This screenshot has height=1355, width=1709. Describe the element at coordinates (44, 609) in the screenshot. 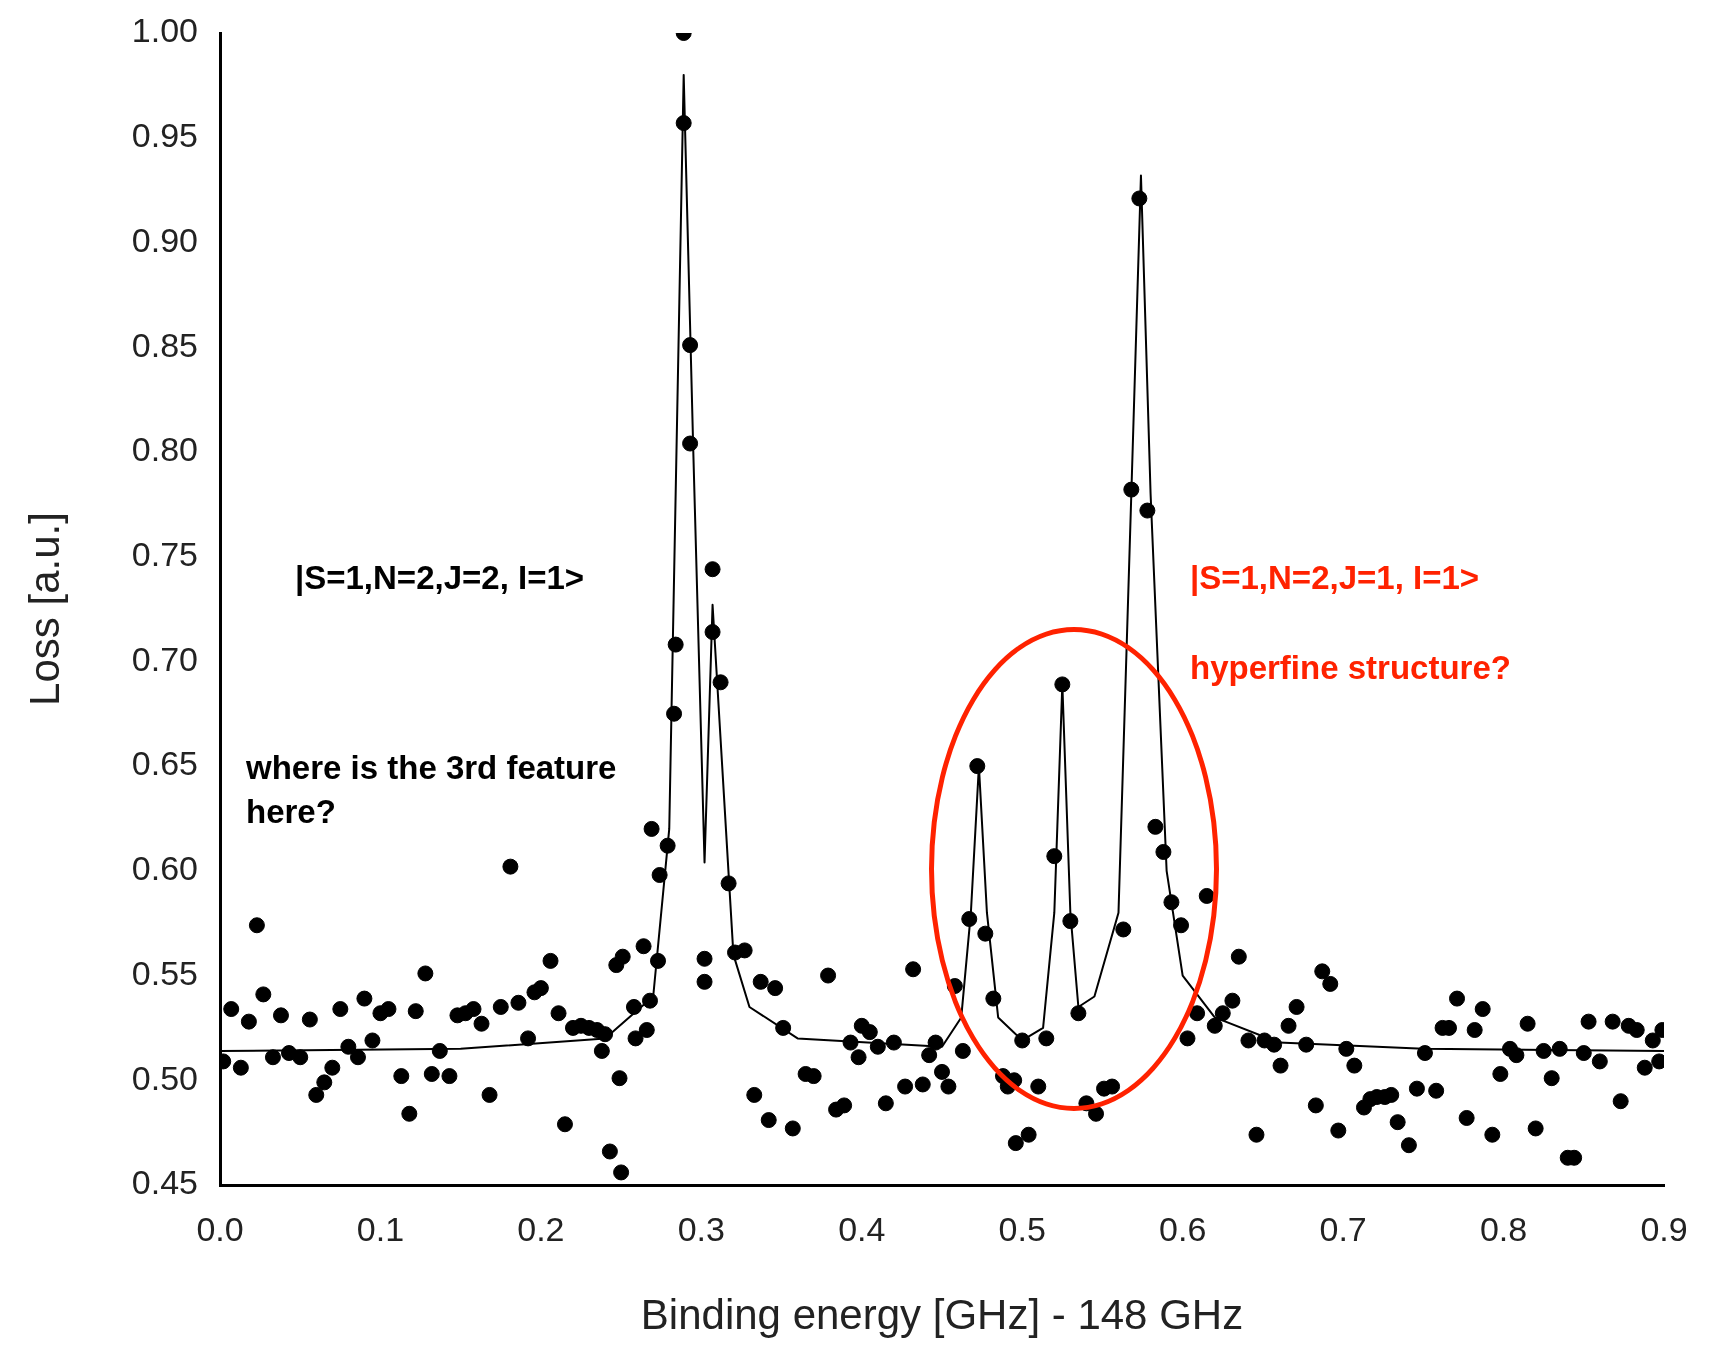

I see `y-axis-title: Loss [a.u.]` at that location.